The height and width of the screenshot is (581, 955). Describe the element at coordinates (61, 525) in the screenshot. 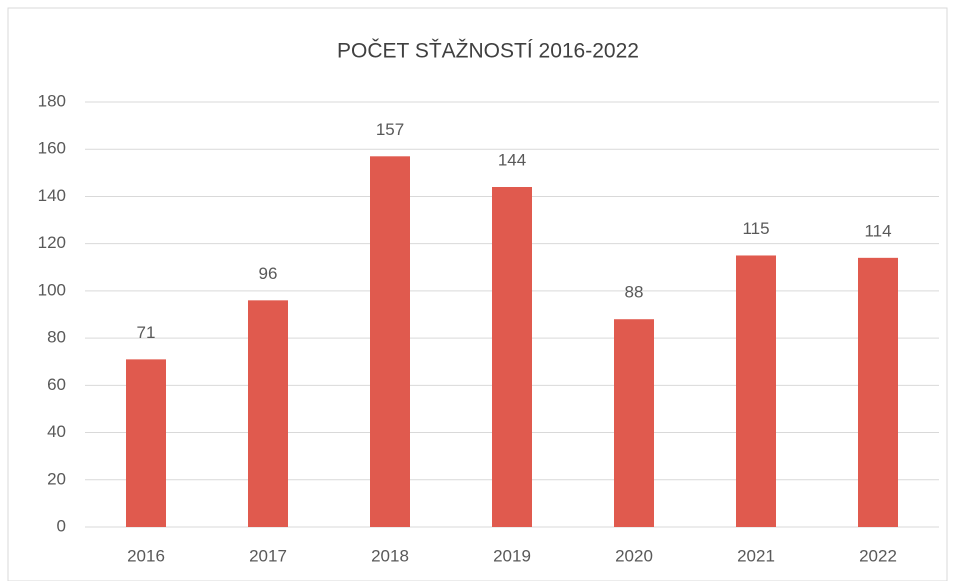

I see `y-tick-label: 0` at that location.